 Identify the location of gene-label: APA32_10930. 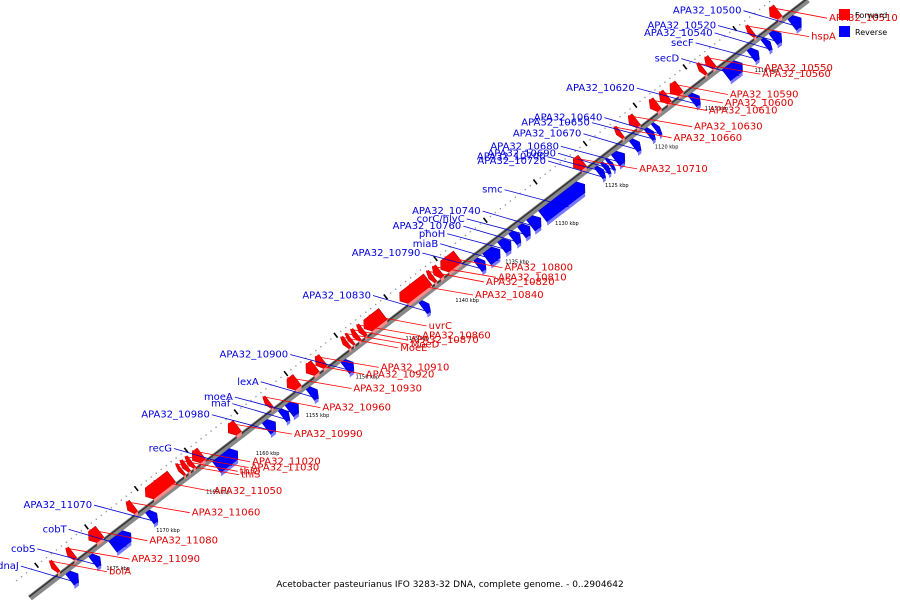
(387, 388).